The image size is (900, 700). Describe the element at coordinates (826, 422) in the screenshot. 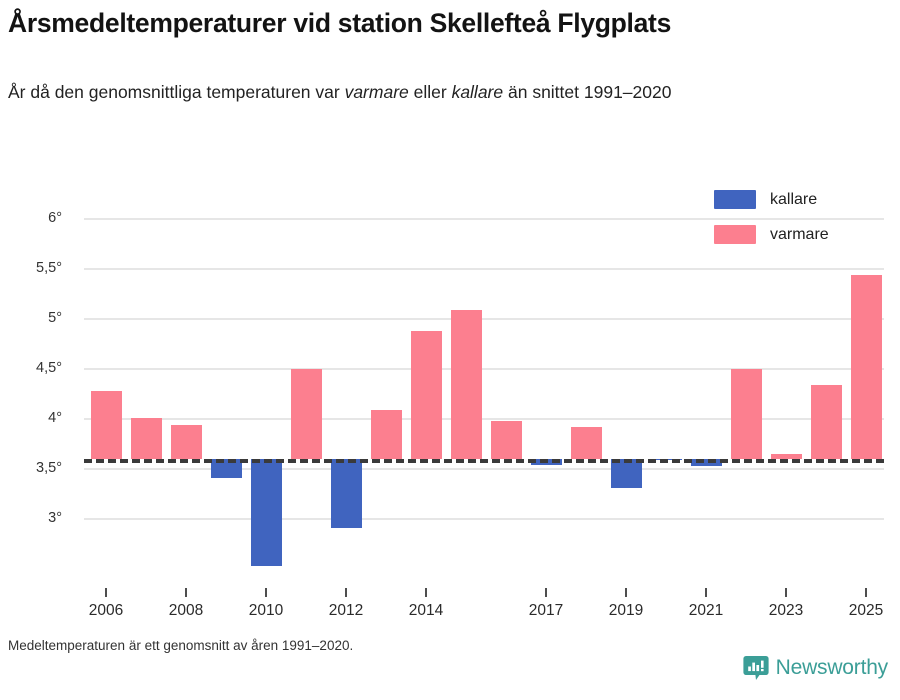

I see `bar-2024` at that location.